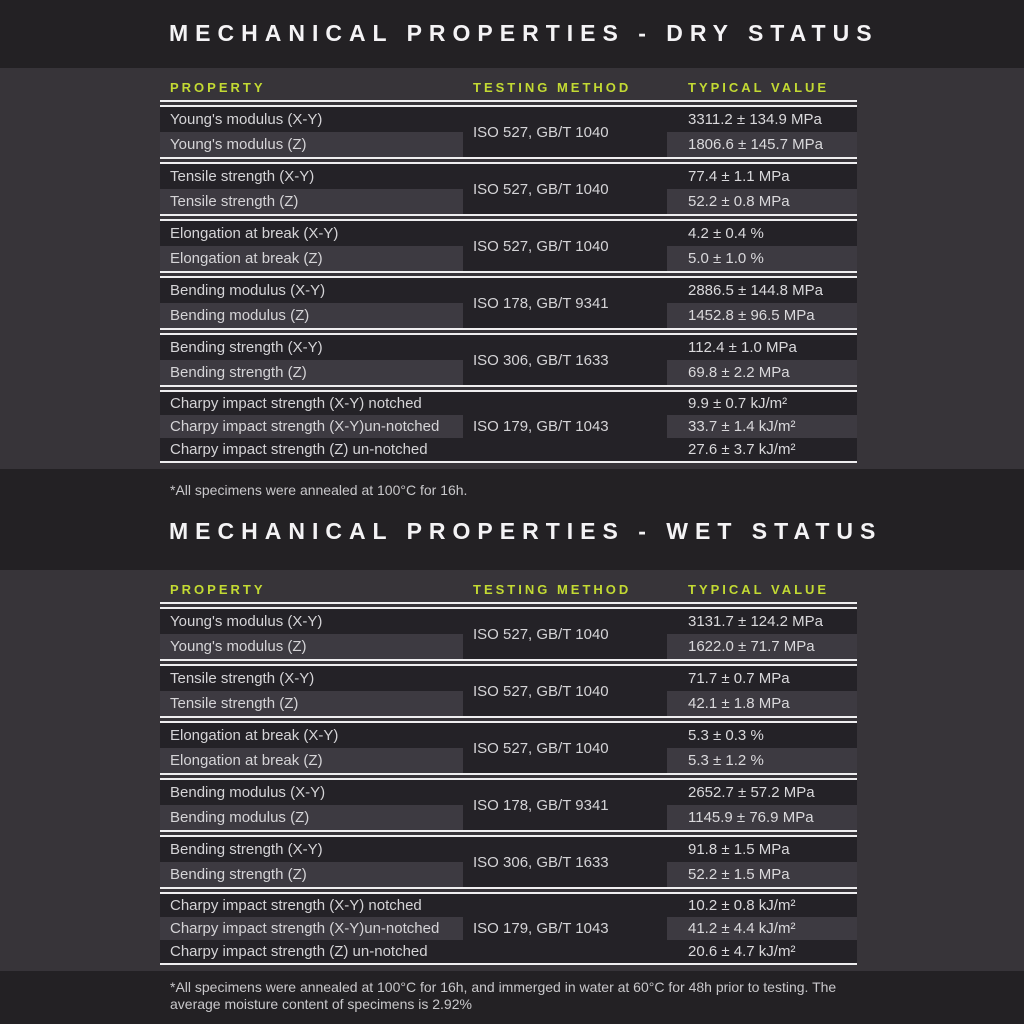 This screenshot has height=1024, width=1024. Describe the element at coordinates (762, 805) in the screenshot. I see `value-column: 2652.7 ± 57.2 MPa 1145.9 ± 76.9 MPa` at that location.